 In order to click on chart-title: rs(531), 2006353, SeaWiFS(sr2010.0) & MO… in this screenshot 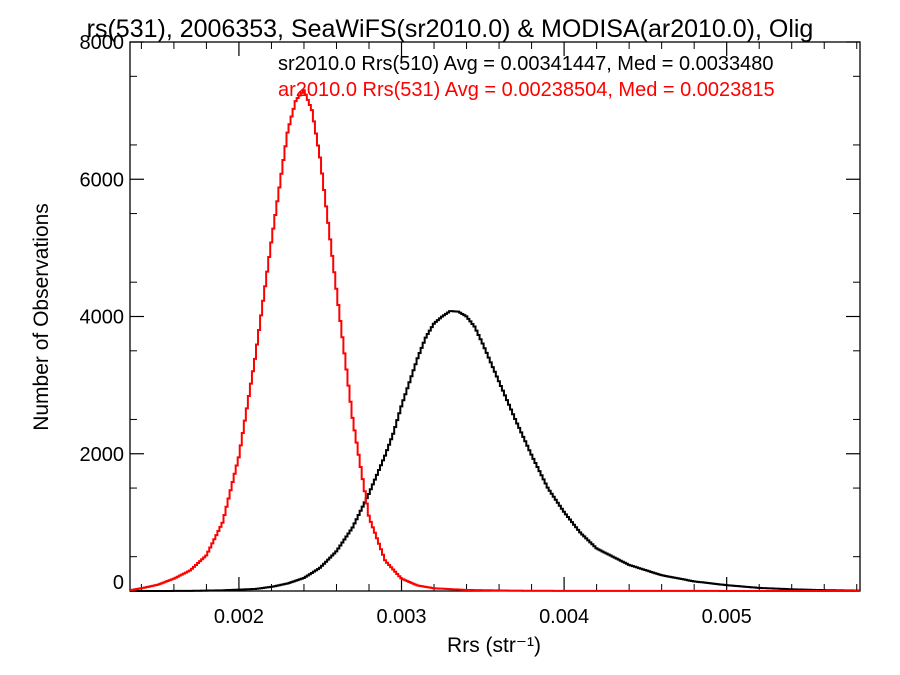, I will do `click(450, 29)`.